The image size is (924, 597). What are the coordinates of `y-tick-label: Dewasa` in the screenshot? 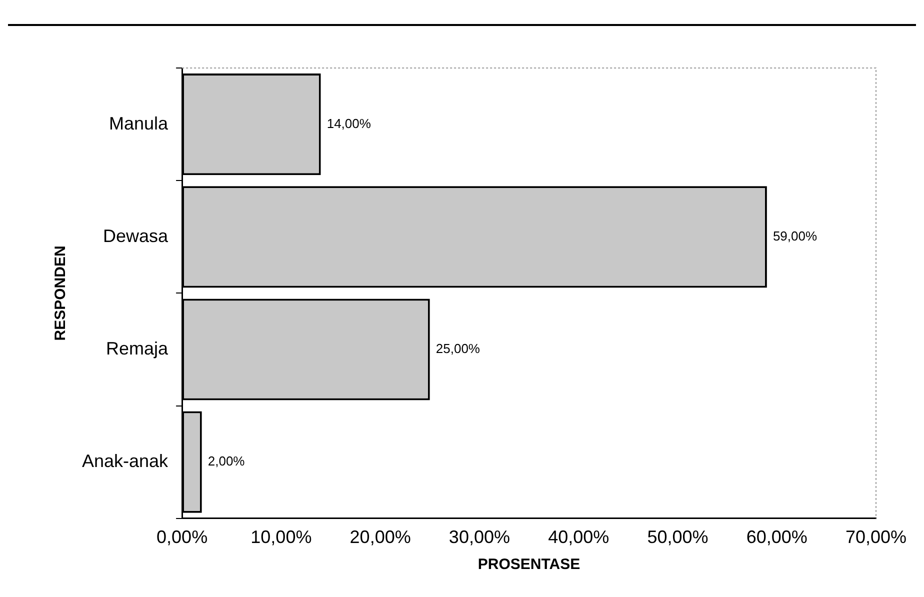 It's located at (136, 236).